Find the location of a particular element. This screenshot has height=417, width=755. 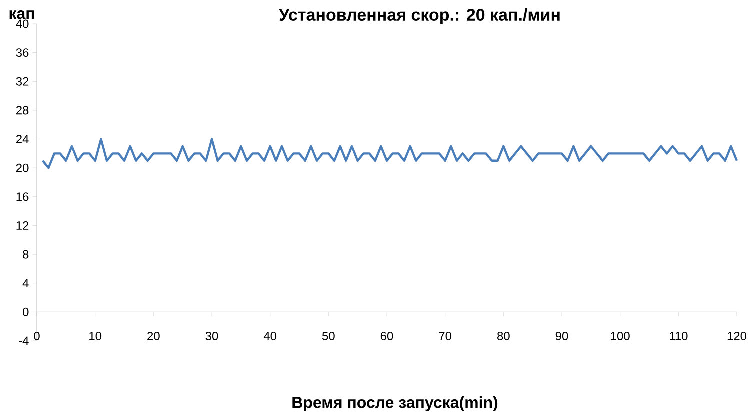

x-tick-label: 80 is located at coordinates (504, 336).